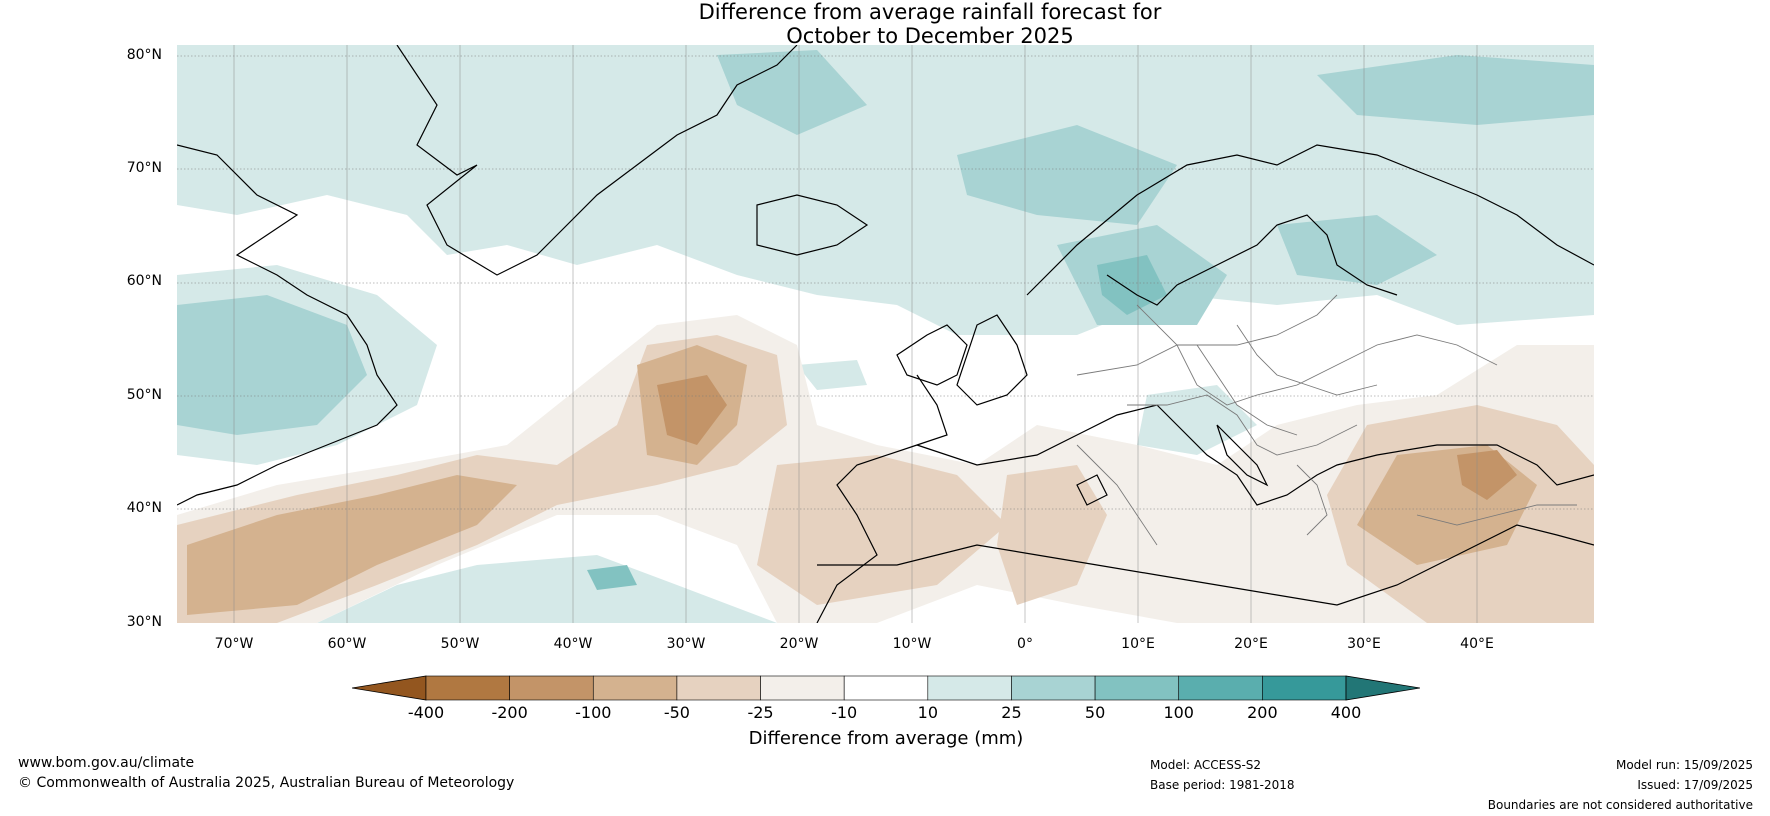 This screenshot has height=816, width=1770. I want to click on colorbar-tick-label: -10, so click(844, 712).